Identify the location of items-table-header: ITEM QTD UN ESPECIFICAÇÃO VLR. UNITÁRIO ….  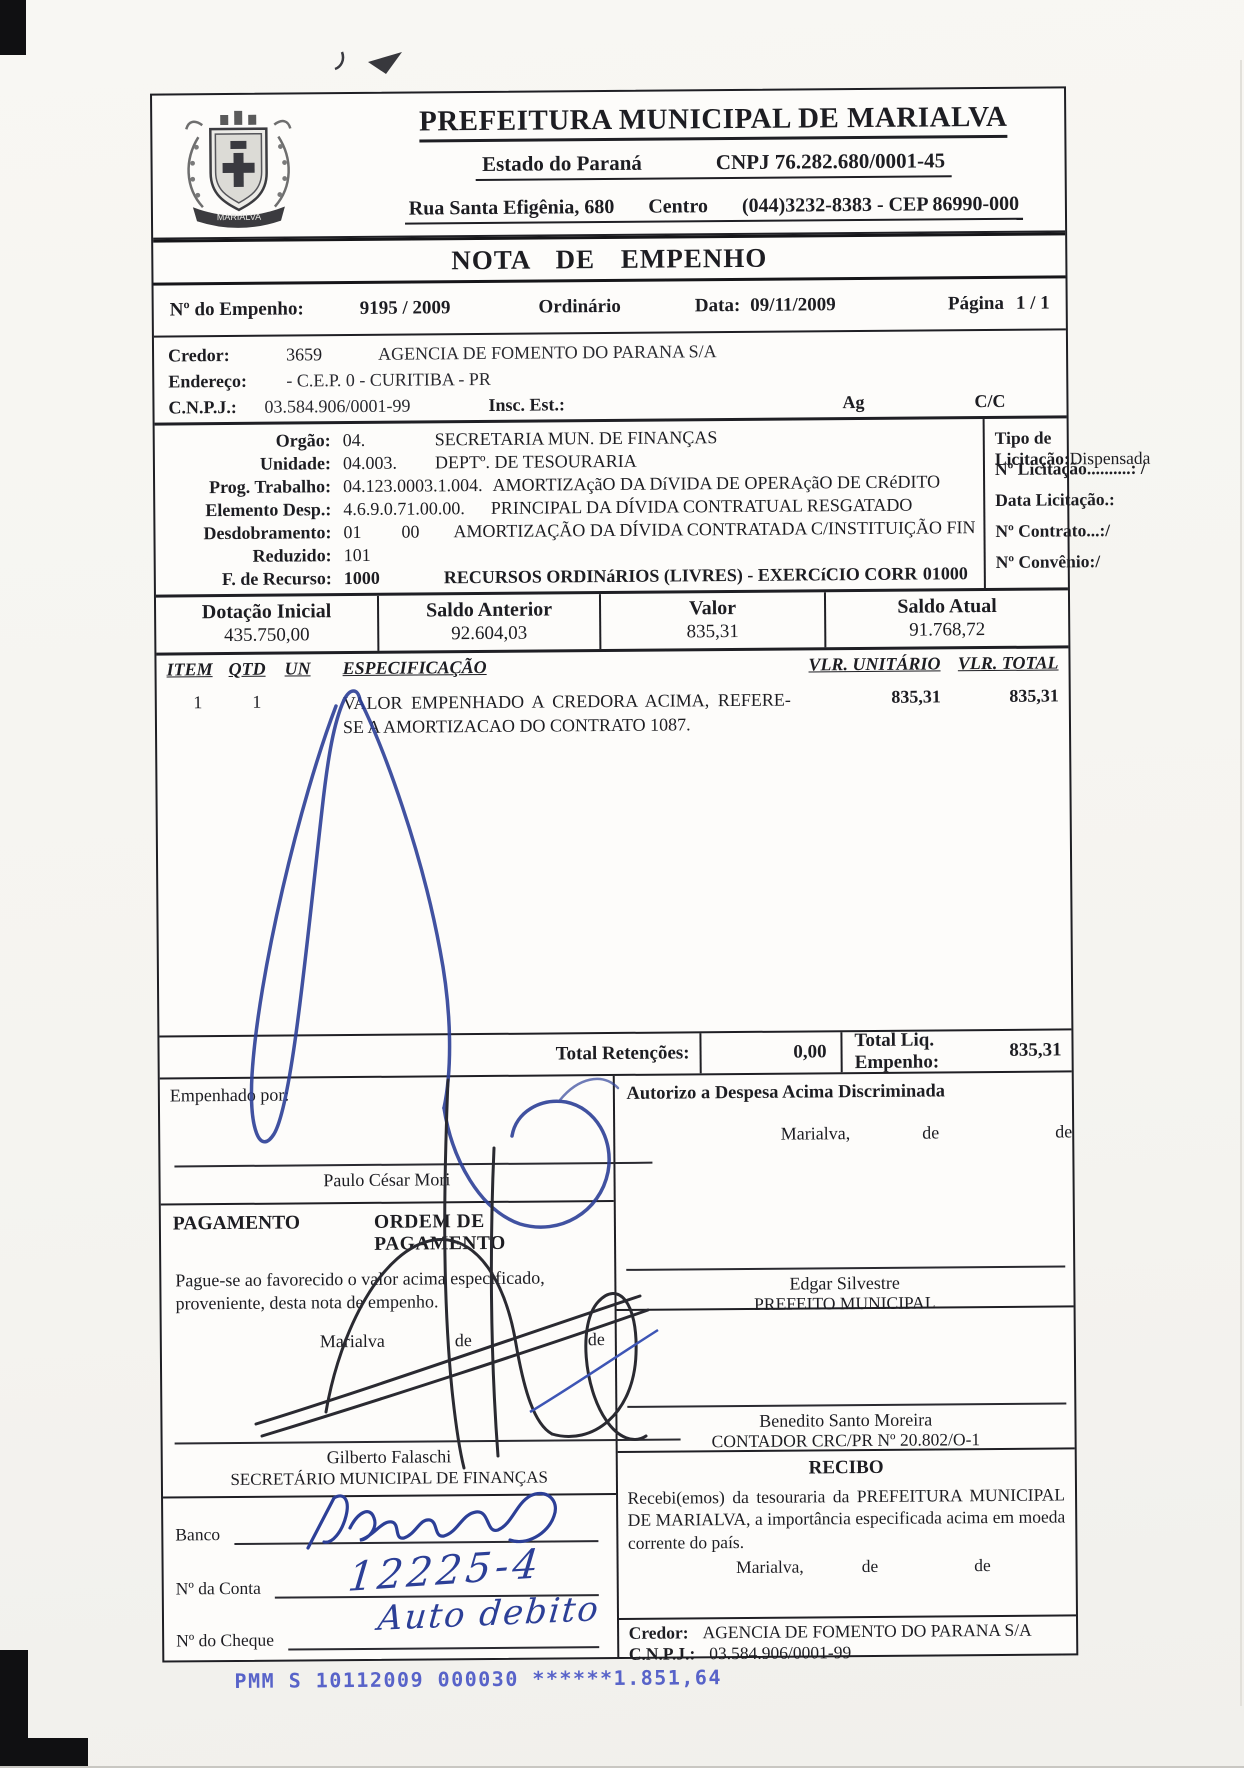
(612, 666).